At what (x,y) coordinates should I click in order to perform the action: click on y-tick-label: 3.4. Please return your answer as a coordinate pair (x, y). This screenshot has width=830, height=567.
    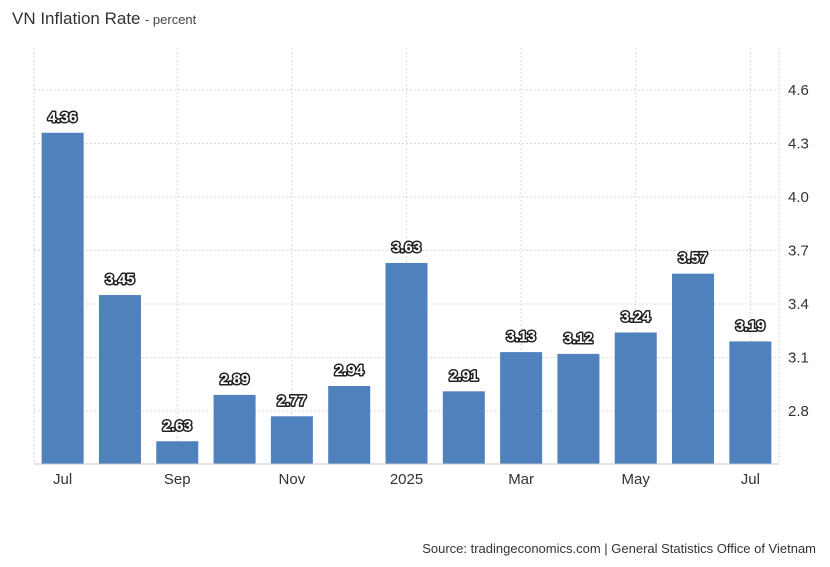
    Looking at the image, I should click on (798, 304).